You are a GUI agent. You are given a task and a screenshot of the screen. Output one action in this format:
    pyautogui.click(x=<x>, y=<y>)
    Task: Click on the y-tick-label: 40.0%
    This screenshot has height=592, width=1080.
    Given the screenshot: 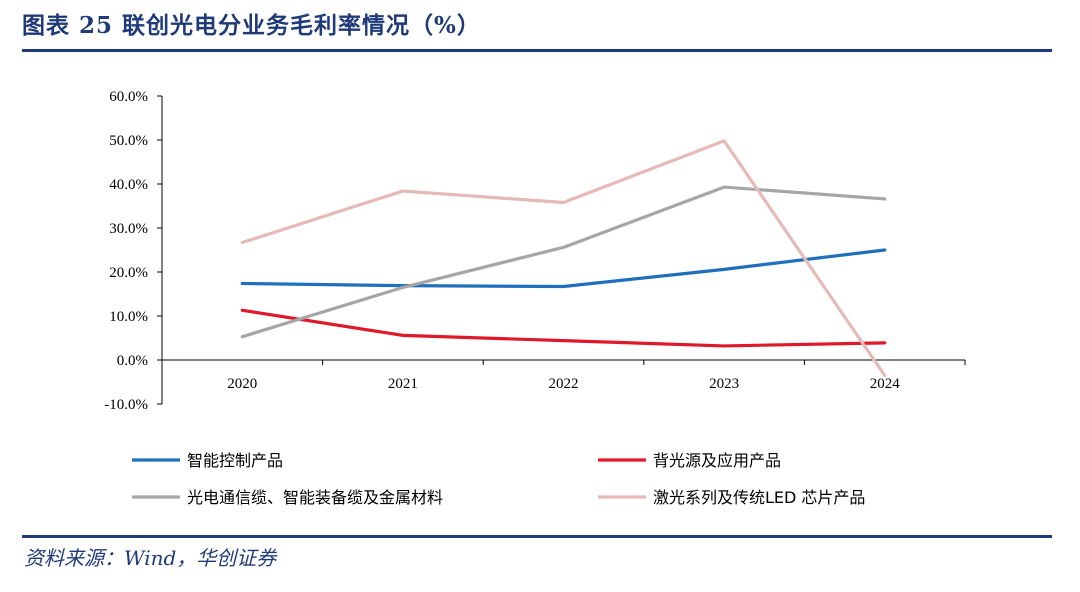 What is the action you would take?
    pyautogui.click(x=128, y=185)
    